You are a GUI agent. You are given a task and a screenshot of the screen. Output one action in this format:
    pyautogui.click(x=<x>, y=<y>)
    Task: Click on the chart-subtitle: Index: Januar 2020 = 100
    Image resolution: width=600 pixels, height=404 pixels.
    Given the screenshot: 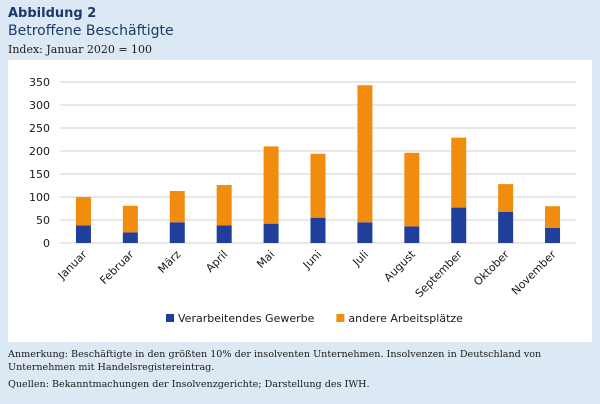 What is the action you would take?
    pyautogui.click(x=80, y=49)
    